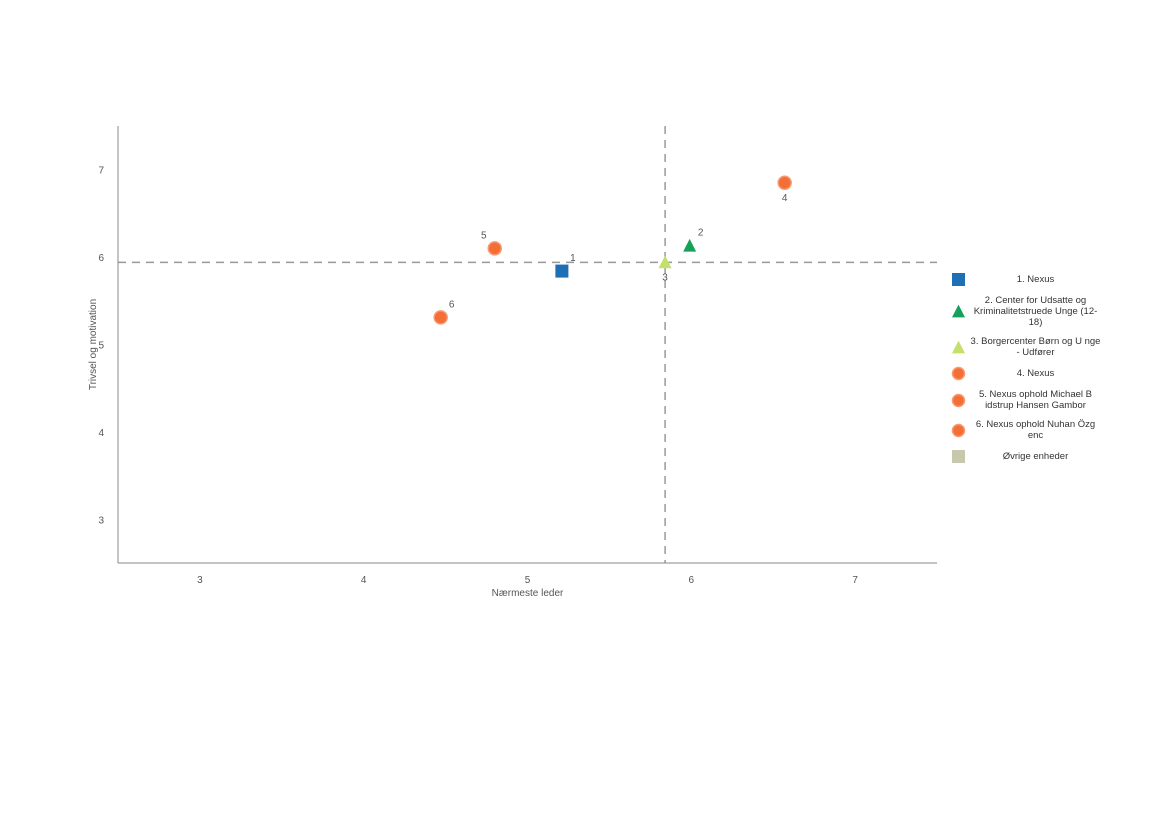 This screenshot has height=827, width=1170. What do you see at coordinates (1035, 279) in the screenshot?
I see `legend-label: 1. Nexus` at bounding box center [1035, 279].